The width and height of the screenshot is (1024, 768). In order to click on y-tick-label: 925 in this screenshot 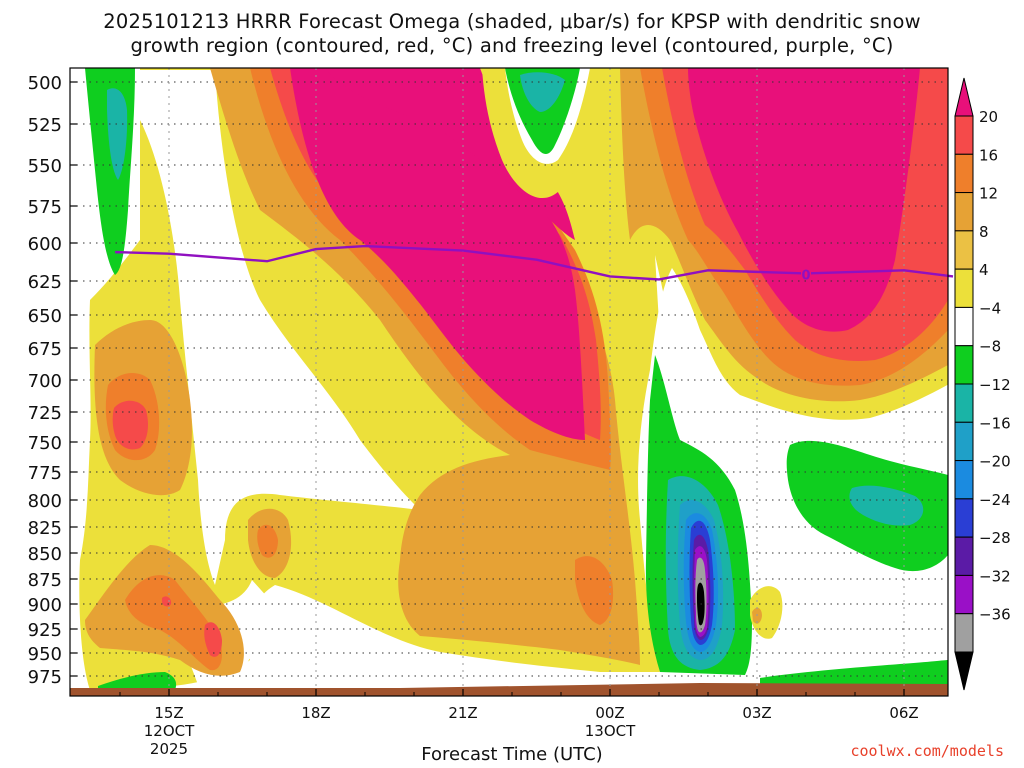, I will do `click(45, 630)`.